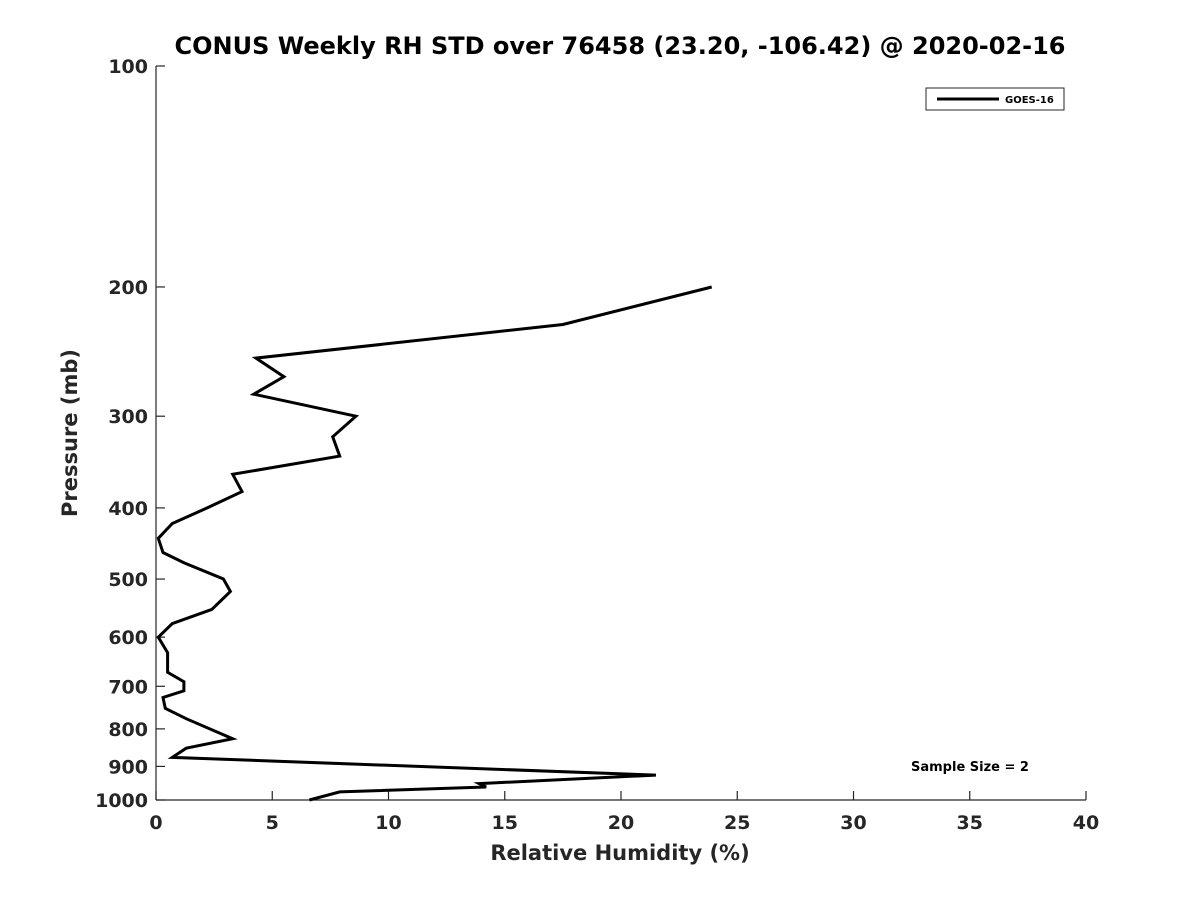  What do you see at coordinates (619, 853) in the screenshot?
I see `x-axis-label: Relative Humidity (%)` at bounding box center [619, 853].